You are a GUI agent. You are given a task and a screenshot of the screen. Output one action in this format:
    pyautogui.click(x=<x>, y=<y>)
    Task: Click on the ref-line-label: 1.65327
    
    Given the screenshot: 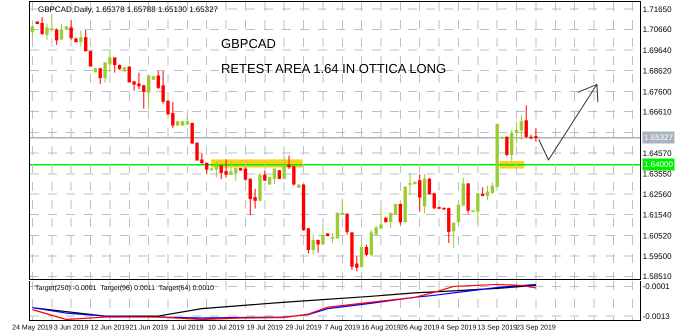 What is the action you would take?
    pyautogui.click(x=659, y=137)
    